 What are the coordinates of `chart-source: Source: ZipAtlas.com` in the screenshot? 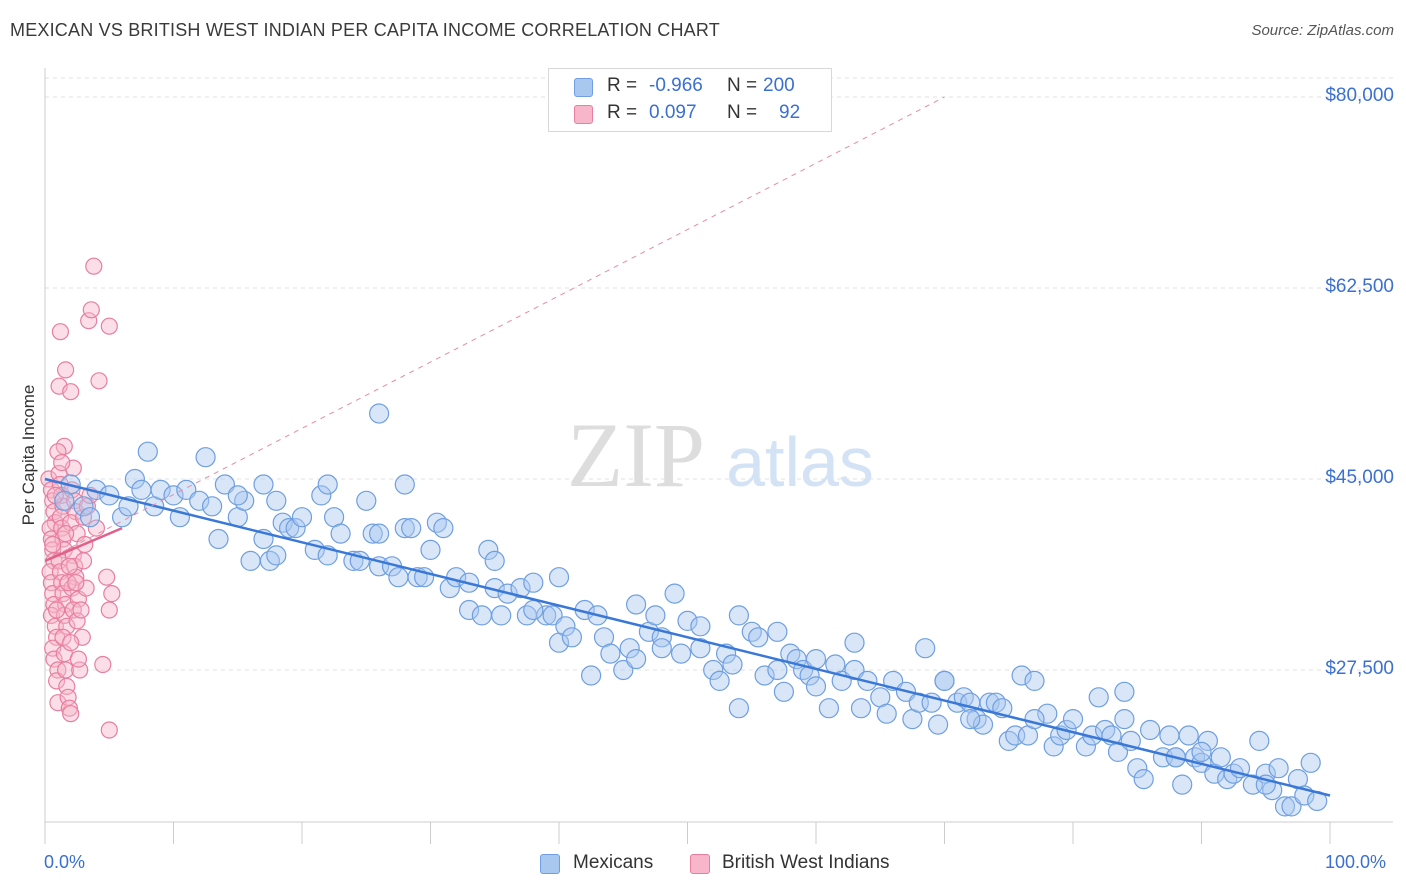 It's located at (1322, 30).